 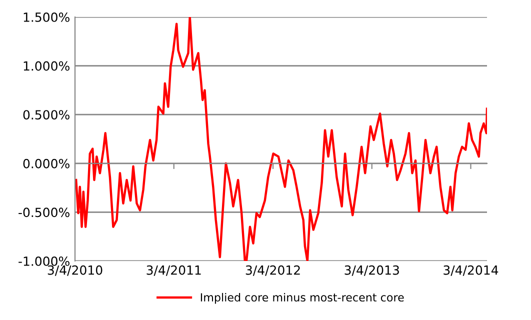 What do you see at coordinates (44, 261) in the screenshot?
I see `y-tick-label: -1.000%` at bounding box center [44, 261].